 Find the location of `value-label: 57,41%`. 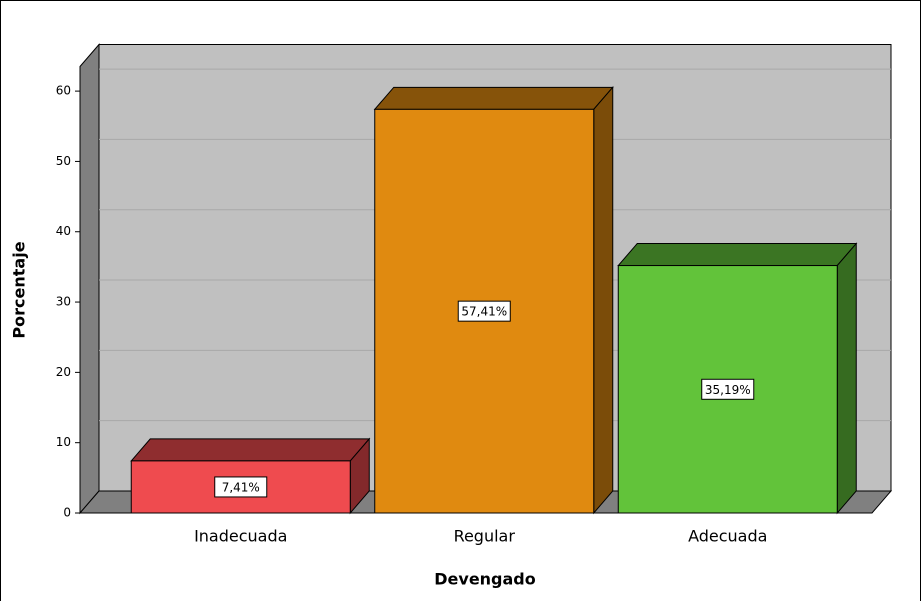

value-label: 57,41% is located at coordinates (484, 312).